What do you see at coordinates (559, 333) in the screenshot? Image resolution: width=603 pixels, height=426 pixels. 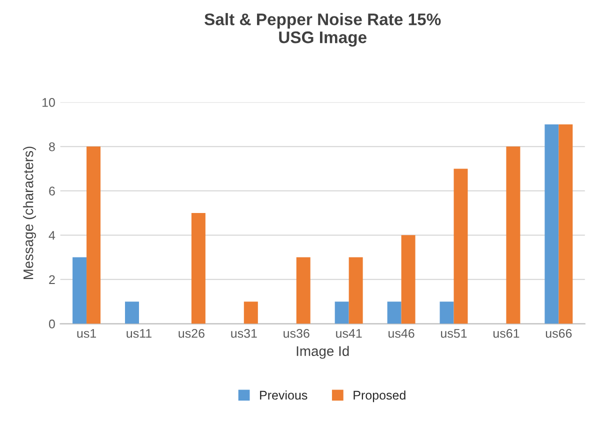 I see `x-tick-label: us66` at bounding box center [559, 333].